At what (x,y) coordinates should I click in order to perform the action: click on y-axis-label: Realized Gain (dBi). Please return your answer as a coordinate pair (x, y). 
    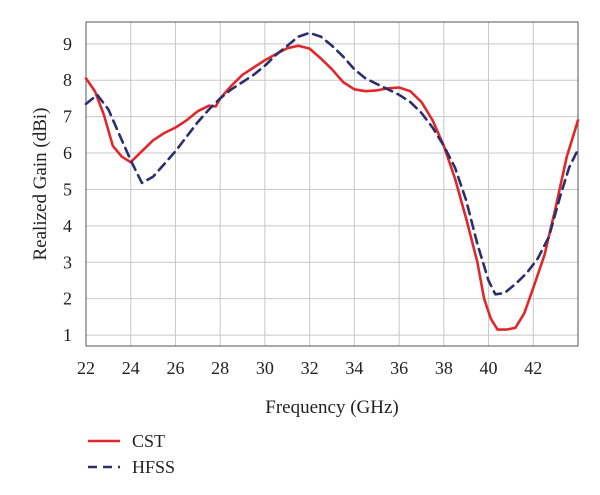
    Looking at the image, I should click on (40, 183).